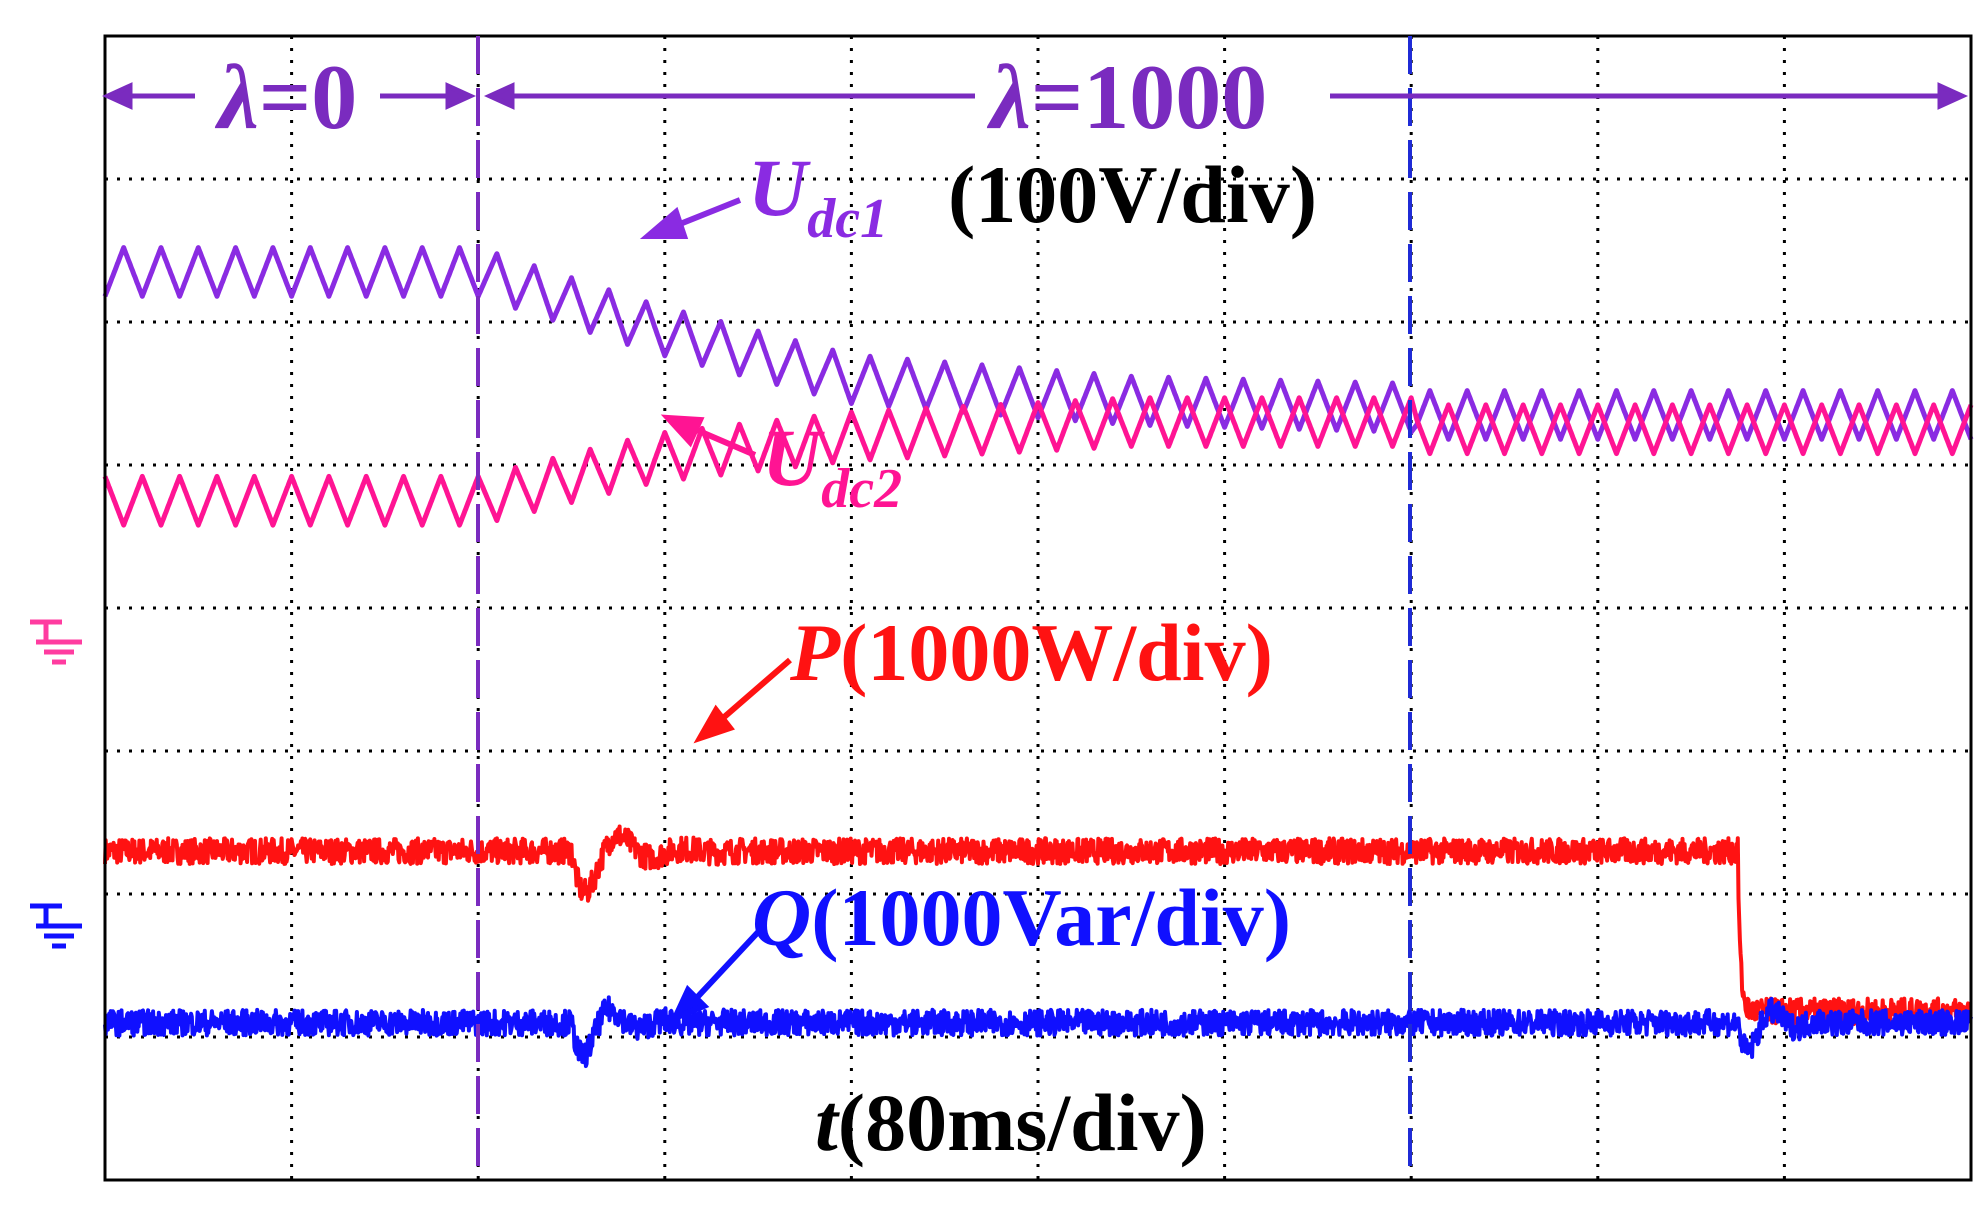 The image size is (1986, 1208). What do you see at coordinates (308, 97) in the screenshot?
I see `lambda0-value: =0` at bounding box center [308, 97].